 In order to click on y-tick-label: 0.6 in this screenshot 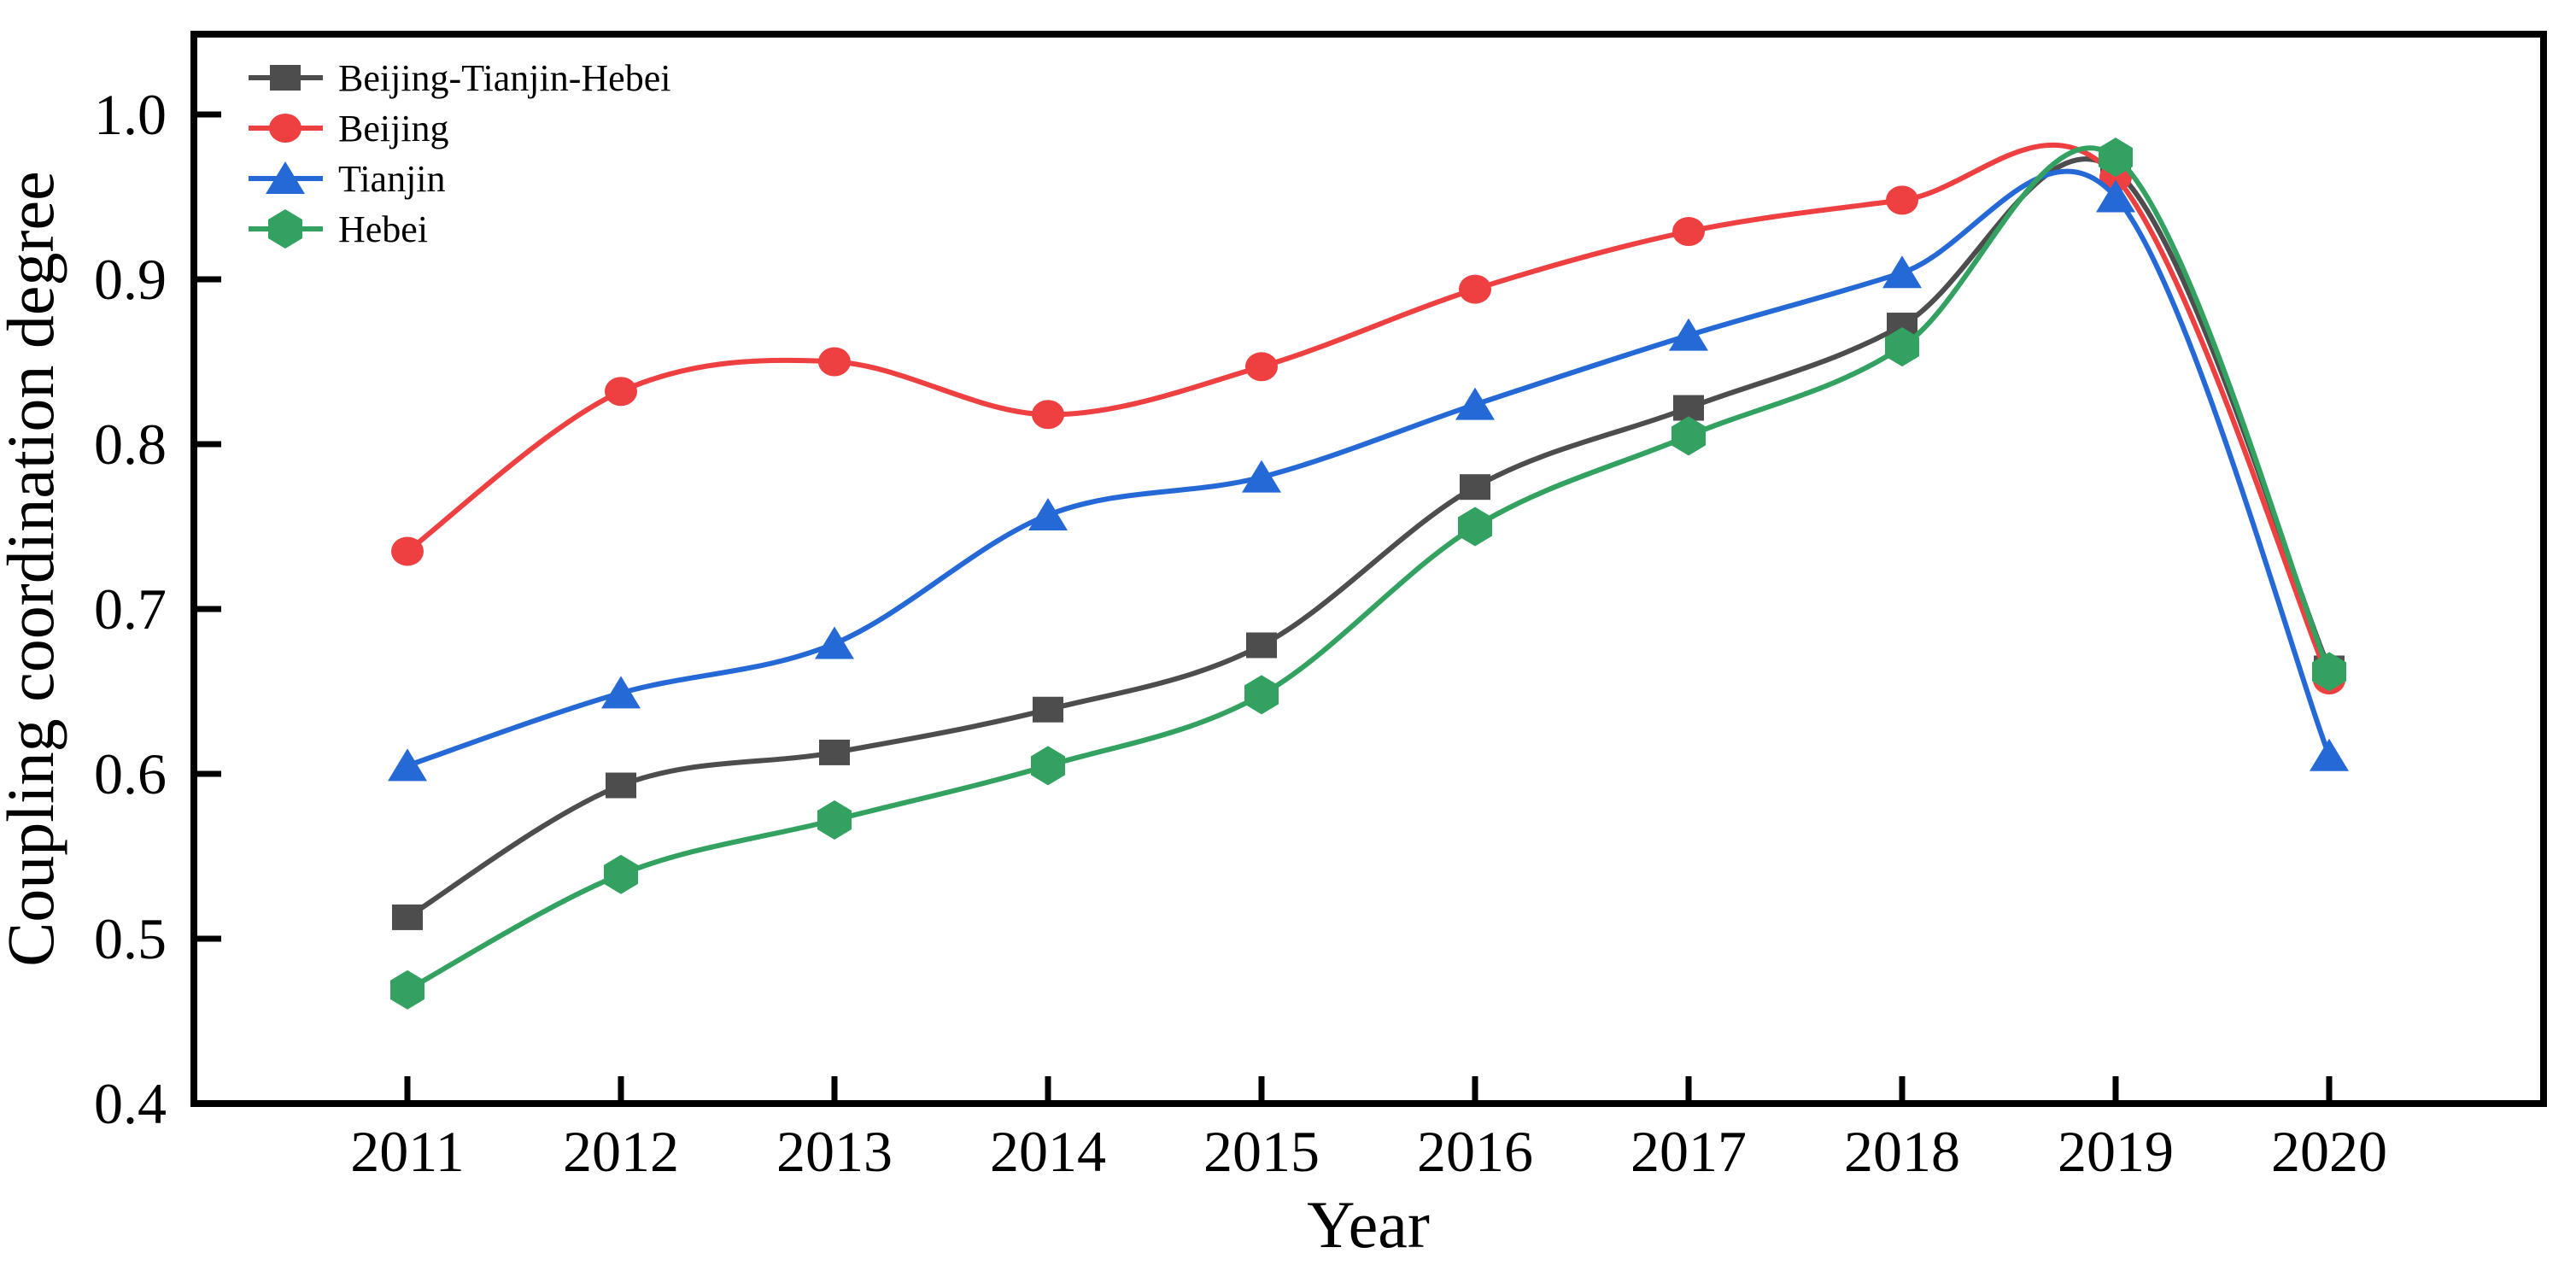, I will do `click(130, 773)`.